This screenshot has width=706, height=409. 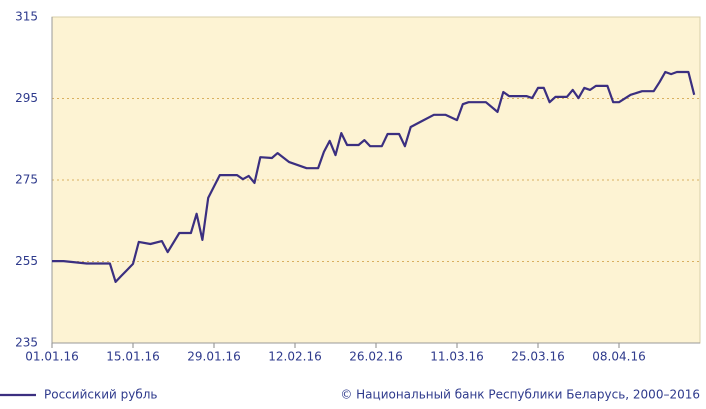 I want to click on y-tick-label: 295, so click(x=26, y=98).